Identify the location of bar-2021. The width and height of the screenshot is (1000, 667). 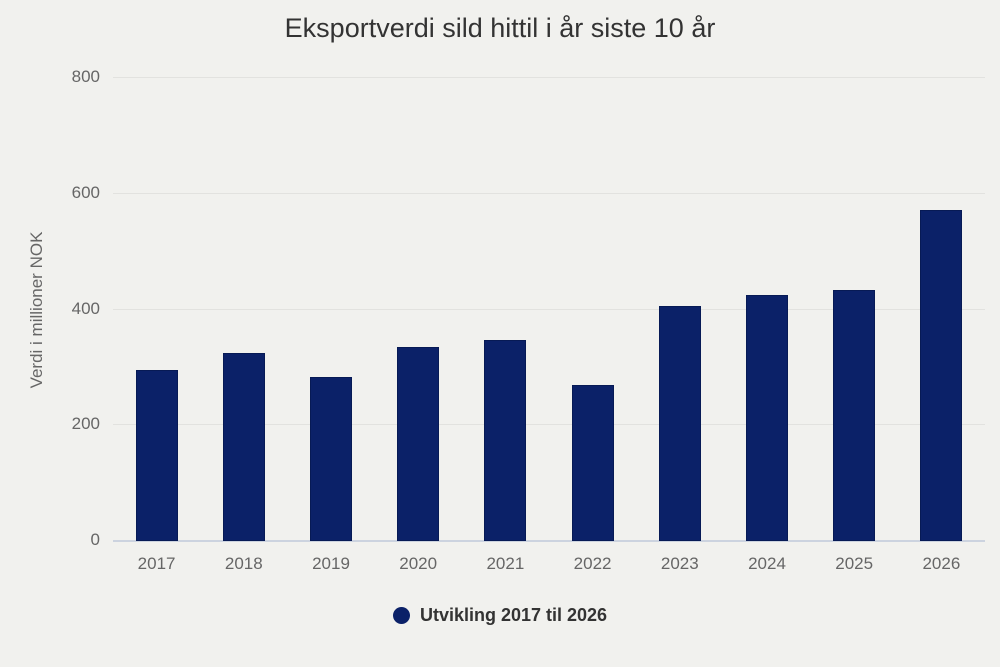
(505, 440).